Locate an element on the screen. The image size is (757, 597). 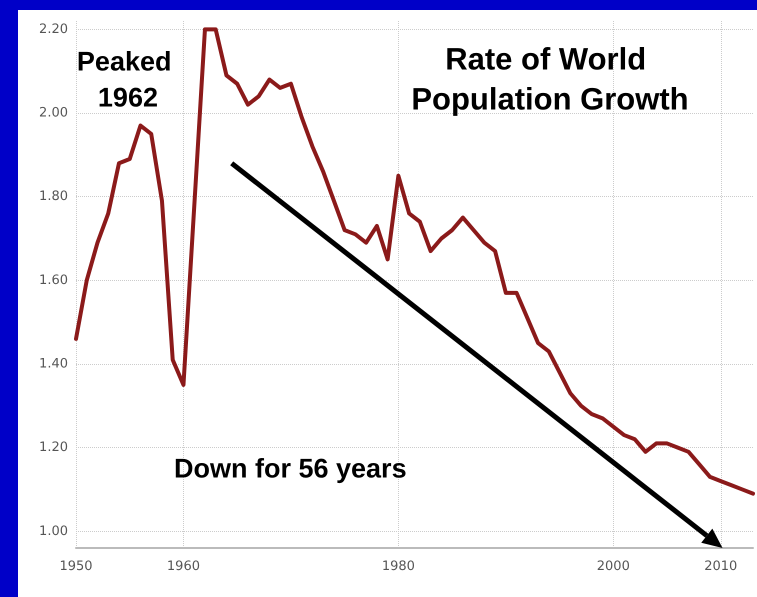
x-tick-label: 2010 is located at coordinates (721, 566).